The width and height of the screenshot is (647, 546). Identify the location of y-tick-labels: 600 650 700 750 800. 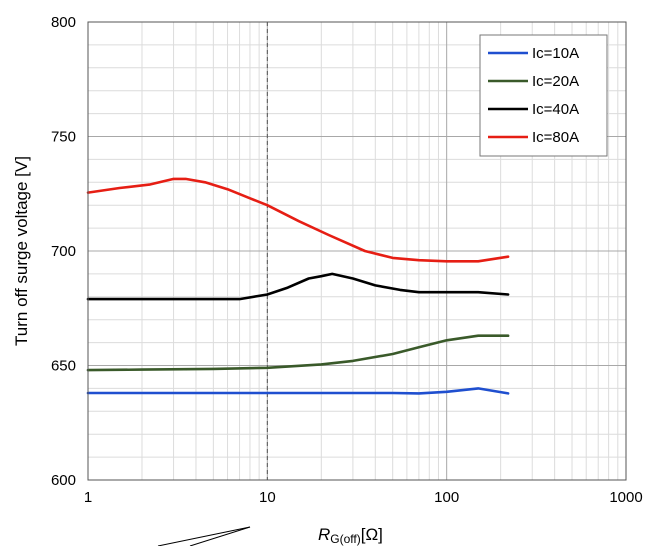
(63, 251).